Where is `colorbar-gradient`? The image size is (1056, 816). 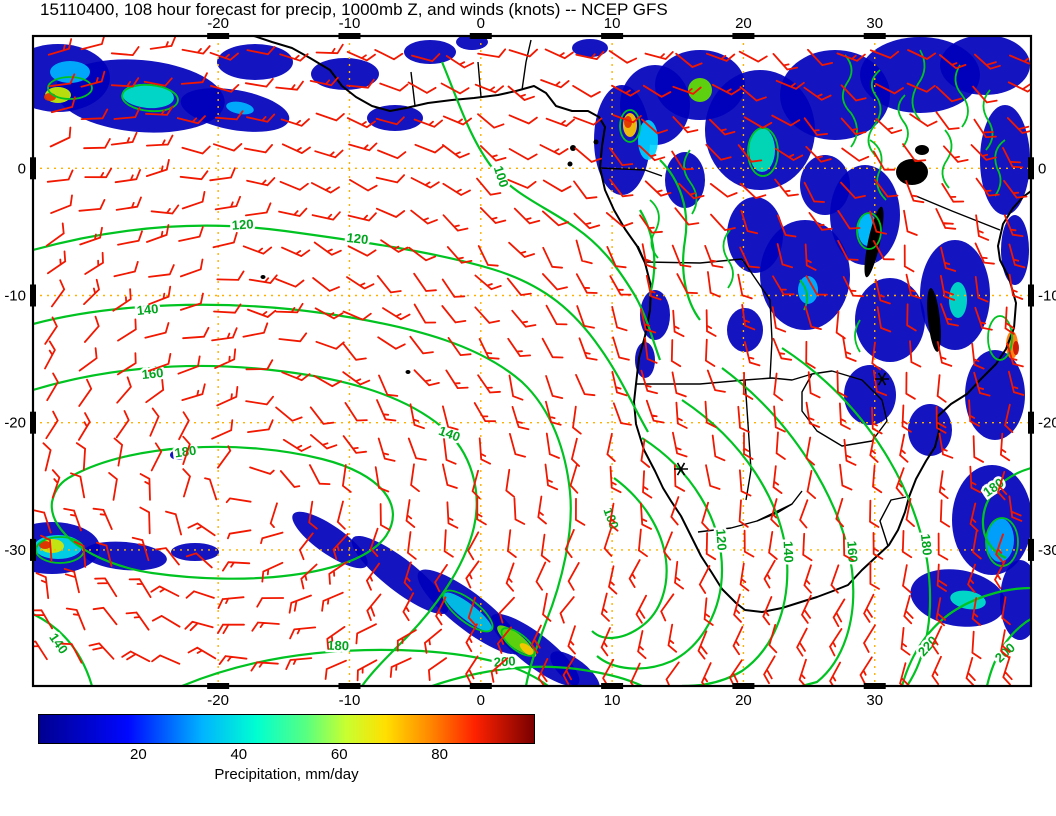
colorbar-gradient is located at coordinates (286, 729).